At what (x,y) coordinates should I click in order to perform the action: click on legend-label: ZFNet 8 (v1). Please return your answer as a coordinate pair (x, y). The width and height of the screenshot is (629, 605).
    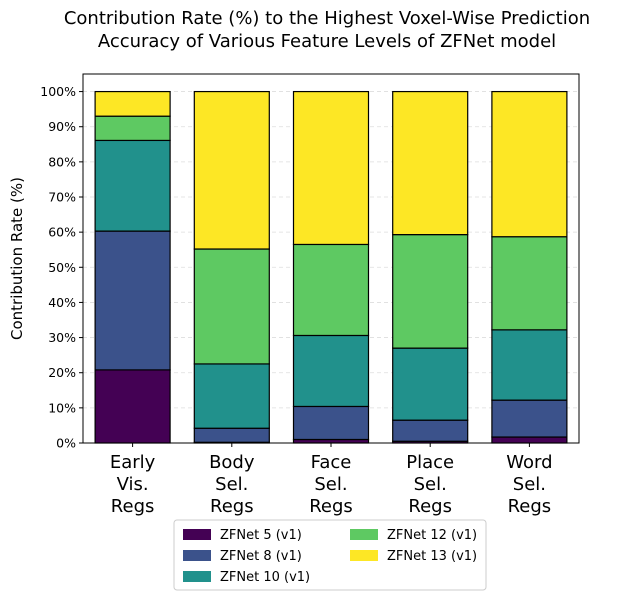
    Looking at the image, I should click on (261, 556).